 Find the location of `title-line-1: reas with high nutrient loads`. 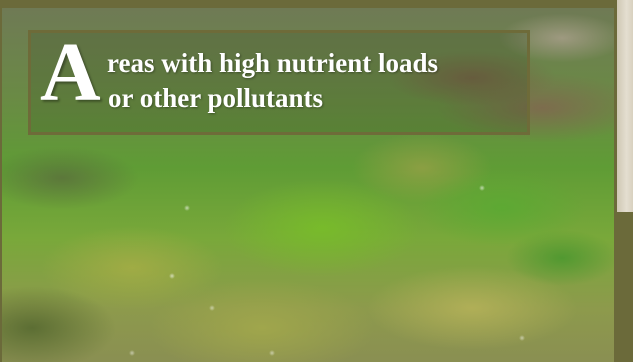

title-line-1: reas with high nutrient loads is located at coordinates (273, 63).